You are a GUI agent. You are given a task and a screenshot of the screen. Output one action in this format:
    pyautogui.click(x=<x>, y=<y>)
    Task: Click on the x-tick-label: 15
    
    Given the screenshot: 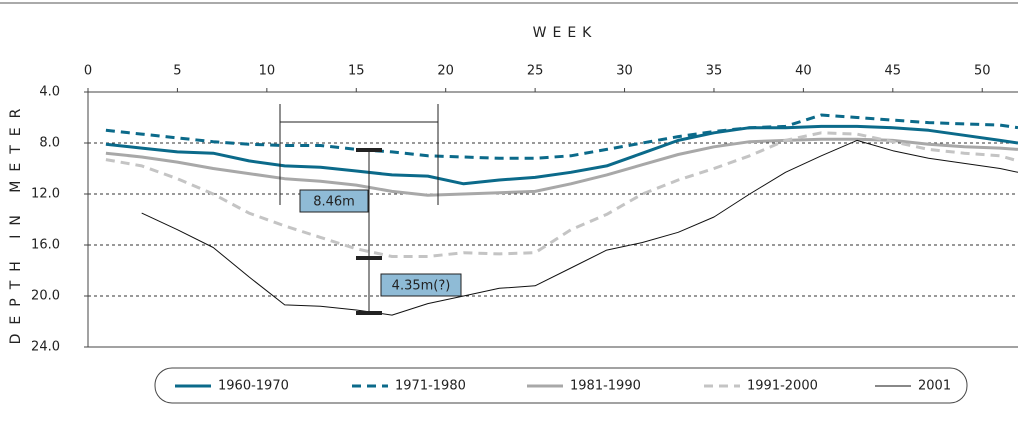 What is the action you would take?
    pyautogui.click(x=356, y=71)
    